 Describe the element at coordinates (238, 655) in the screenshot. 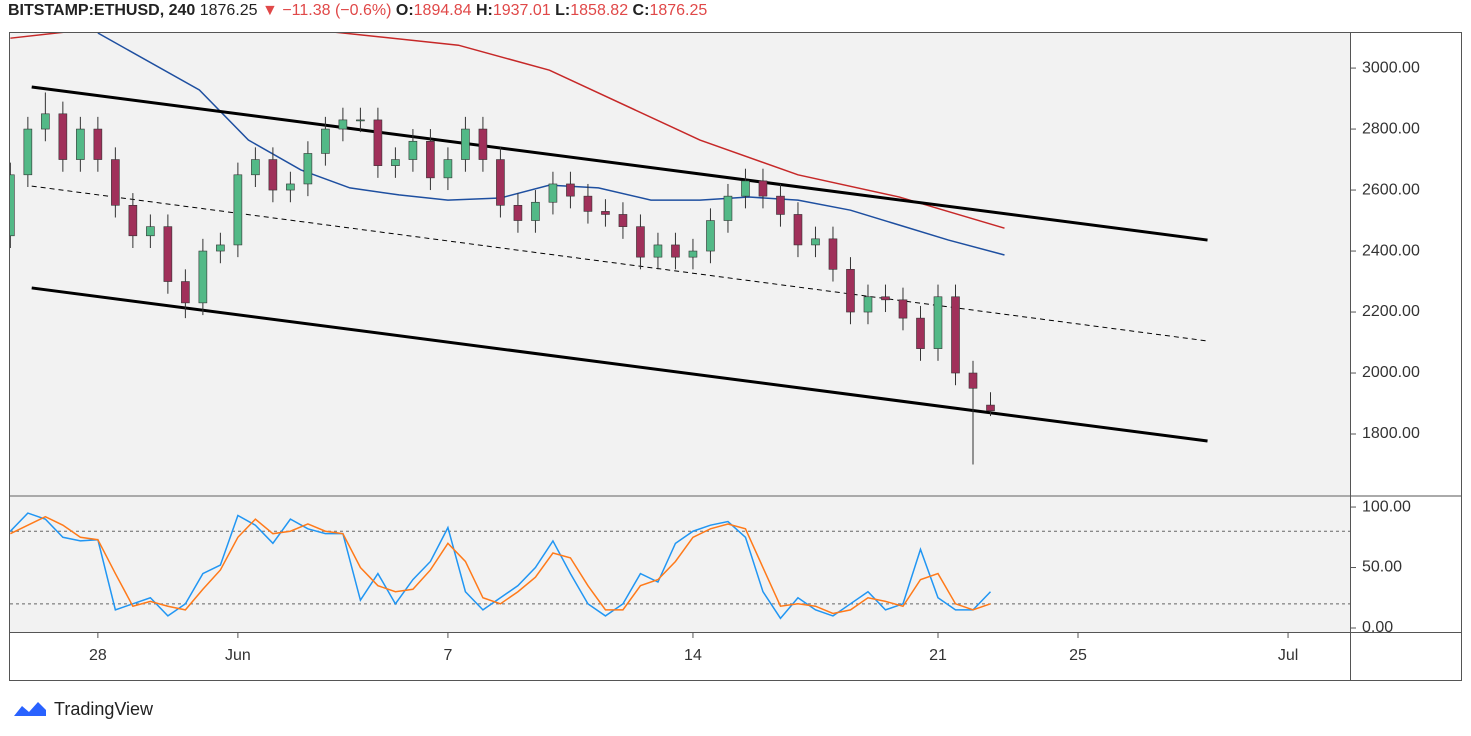

I see `x-tick-label: Jun` at that location.